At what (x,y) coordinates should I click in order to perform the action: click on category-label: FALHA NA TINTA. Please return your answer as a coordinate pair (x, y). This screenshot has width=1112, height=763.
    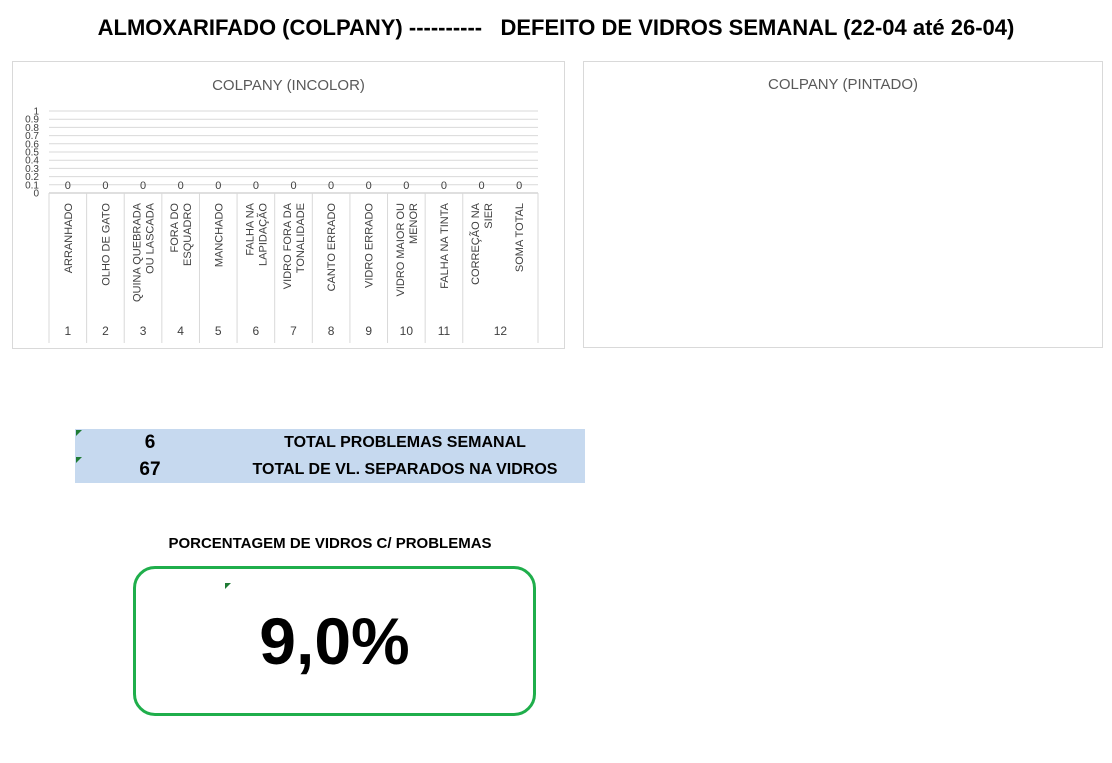
    Looking at the image, I should click on (445, 245).